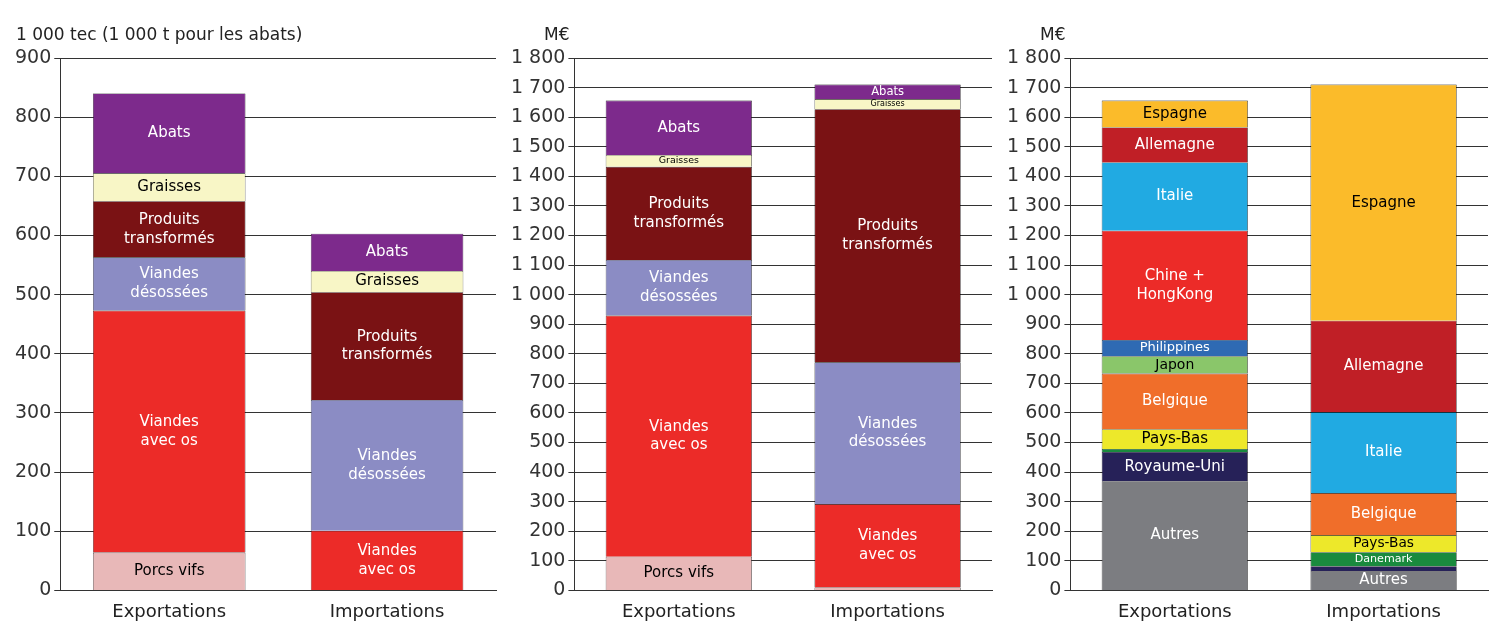 This screenshot has width=1506, height=636. I want to click on series-label: Pays-Bas, so click(1175, 438).